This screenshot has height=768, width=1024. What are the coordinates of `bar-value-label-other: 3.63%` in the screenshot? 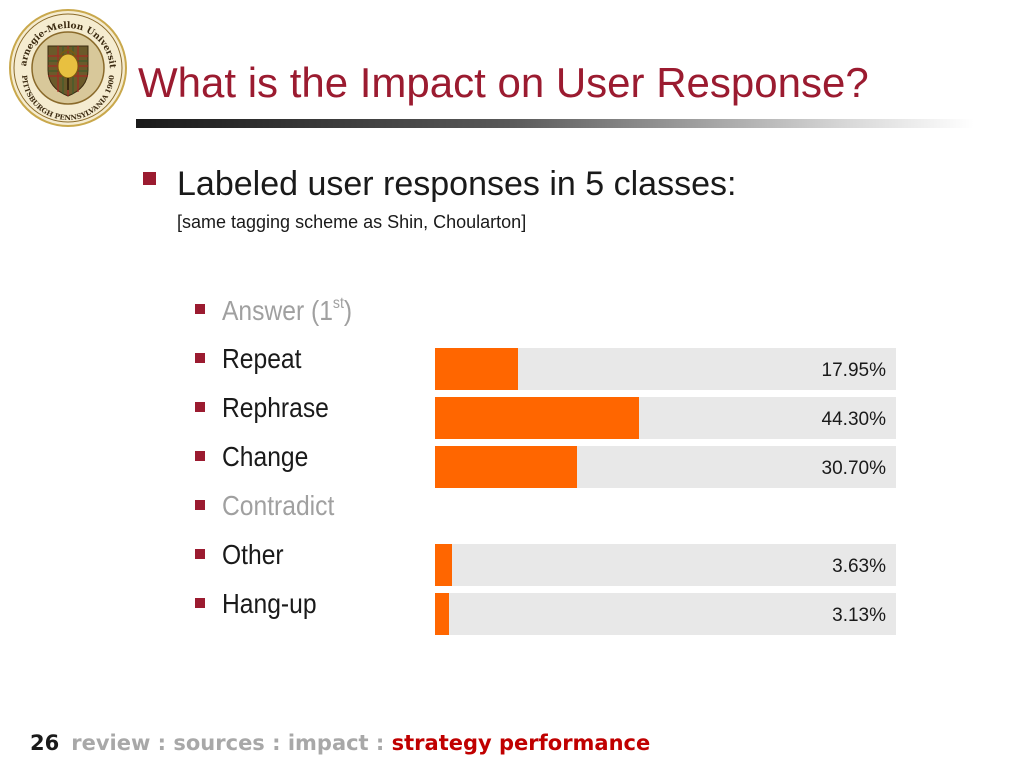 It's located at (859, 566).